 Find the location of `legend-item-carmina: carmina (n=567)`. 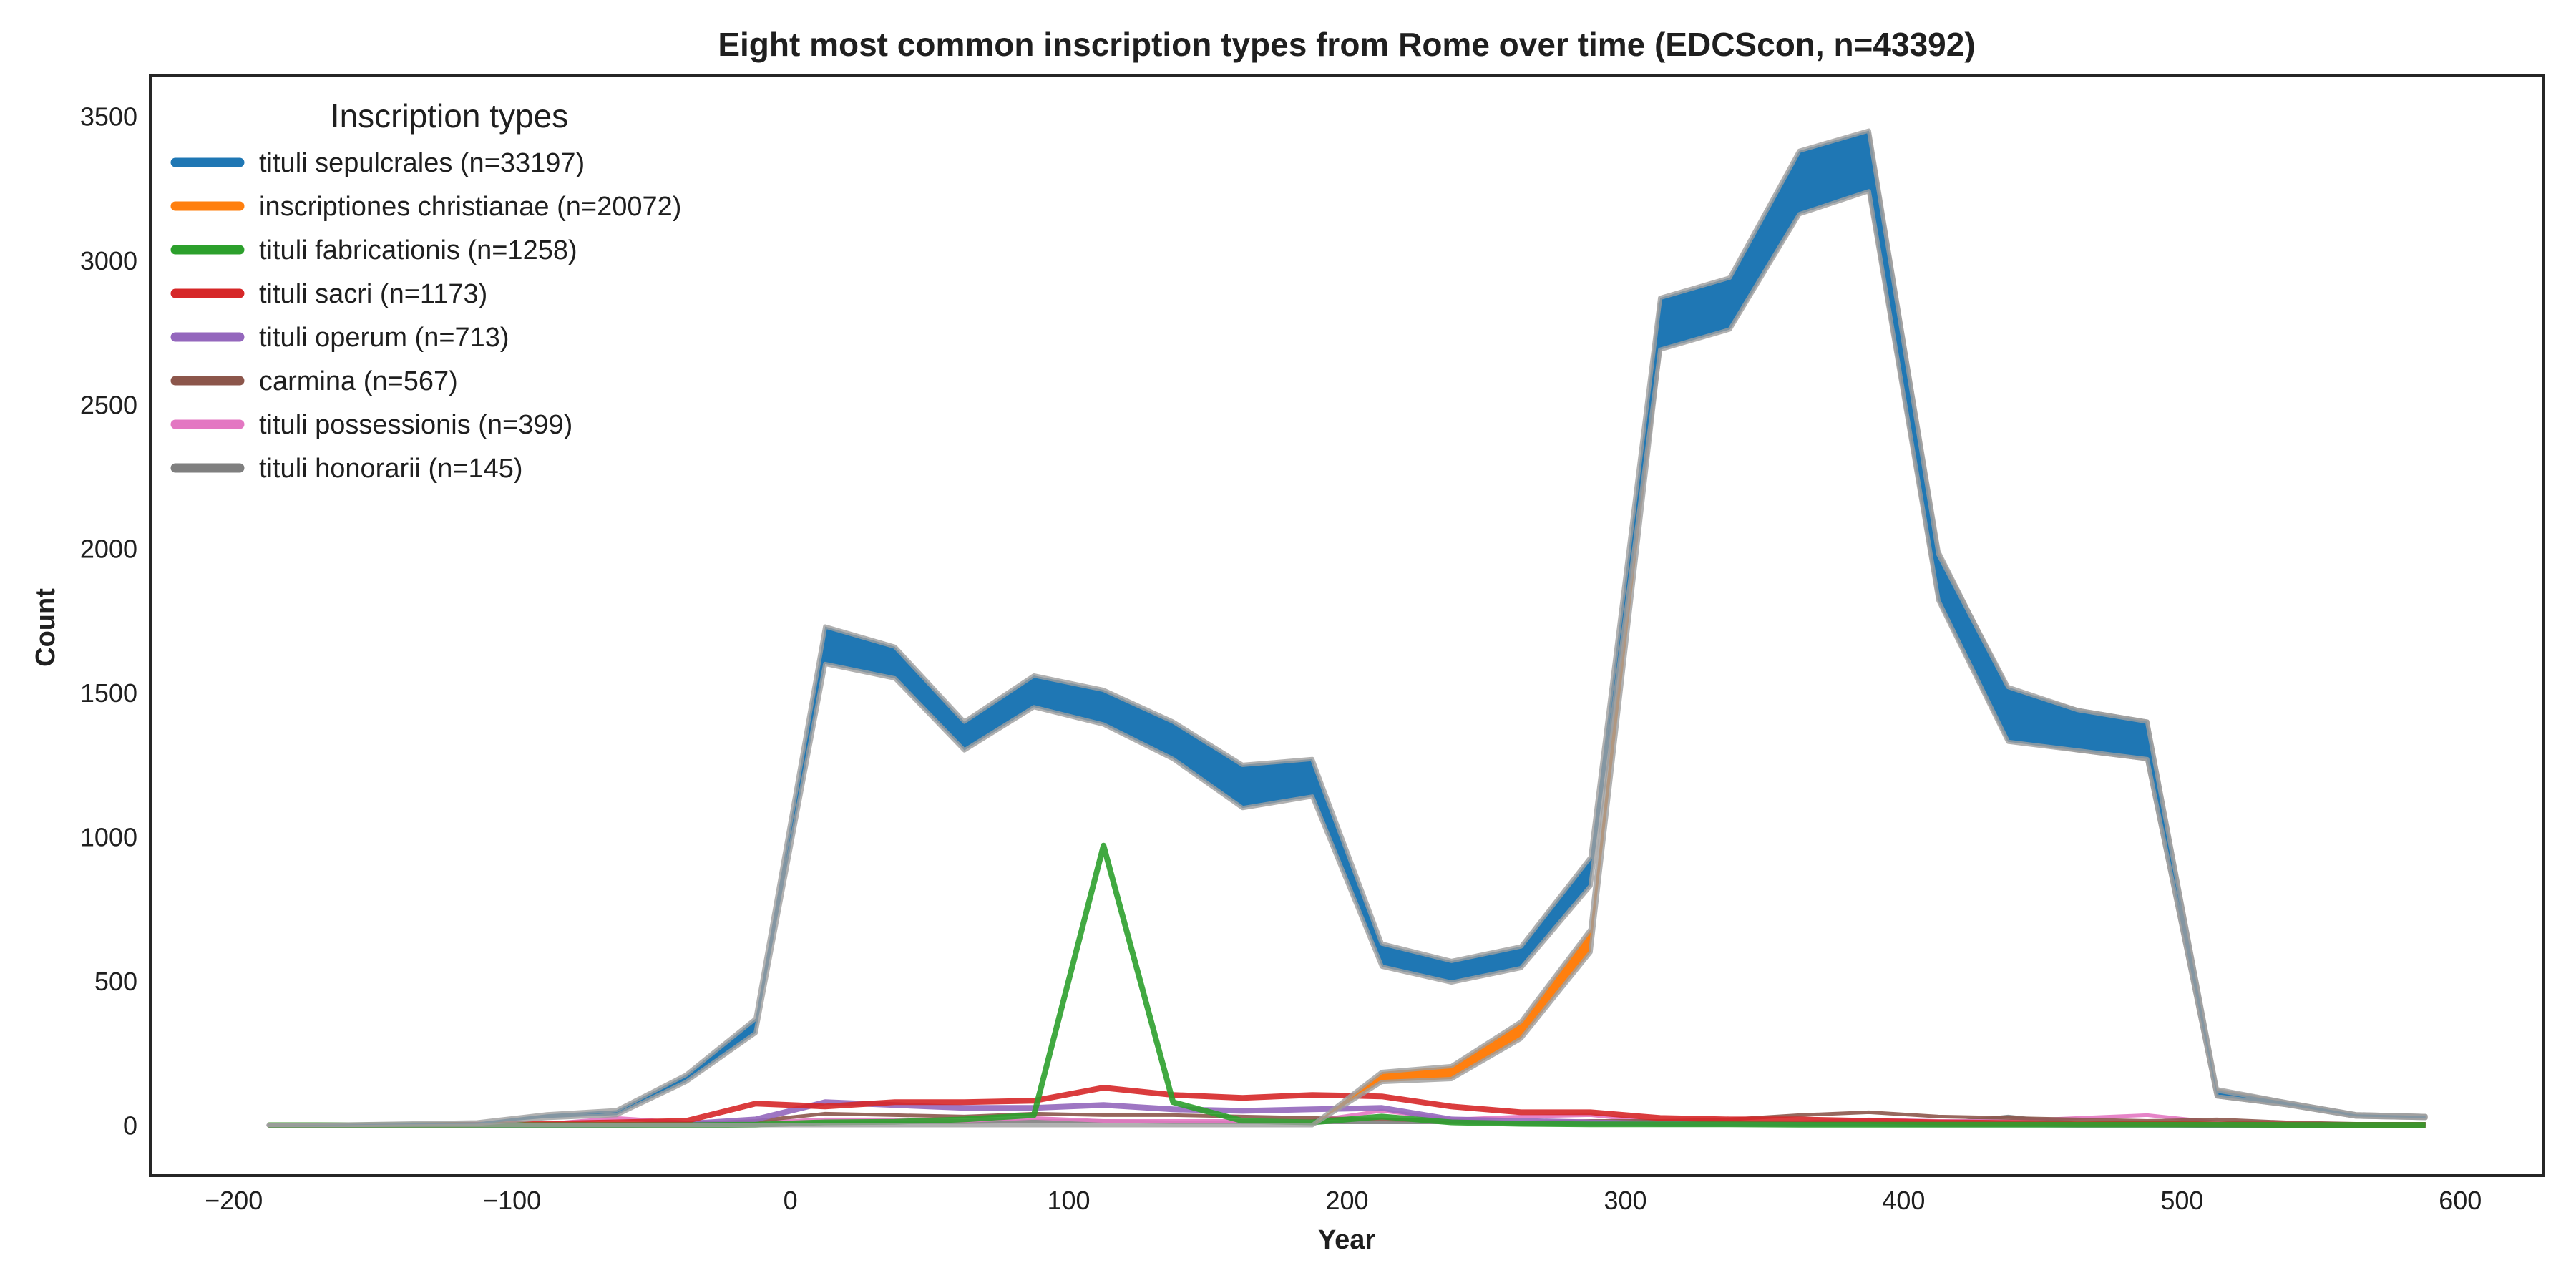

legend-item-carmina: carmina (n=567) is located at coordinates (314, 381).